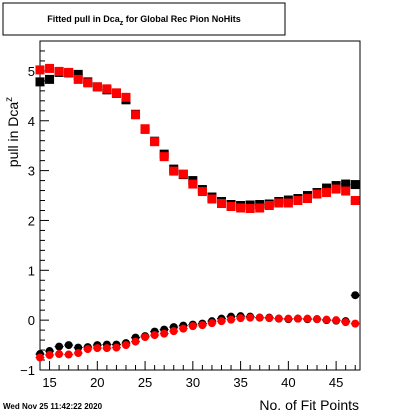  I want to click on title-suffix: for Global Rec Pion NoHits, so click(182, 19).